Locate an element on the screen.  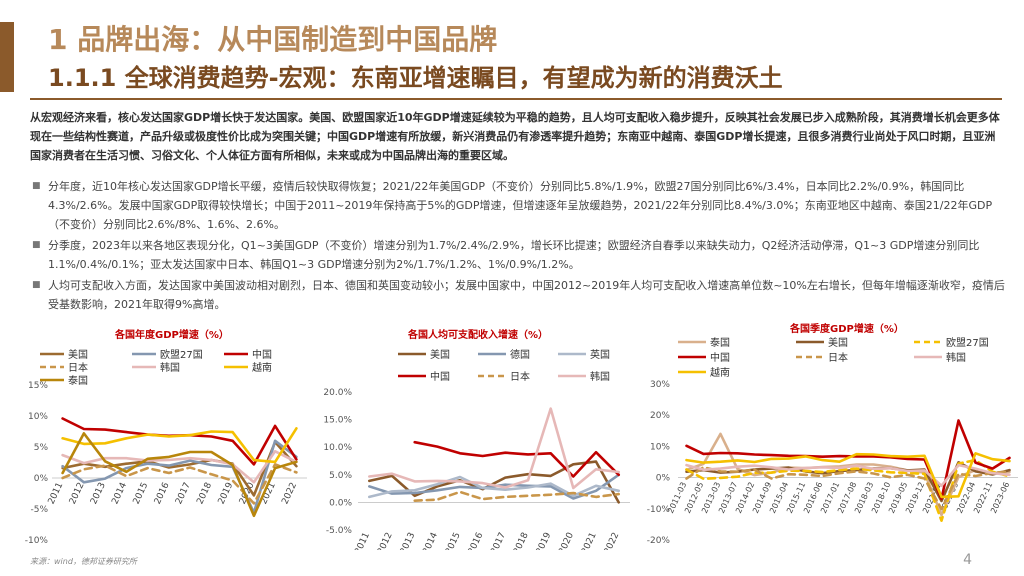
y-tick-label: -20% is located at coordinates (659, 541).